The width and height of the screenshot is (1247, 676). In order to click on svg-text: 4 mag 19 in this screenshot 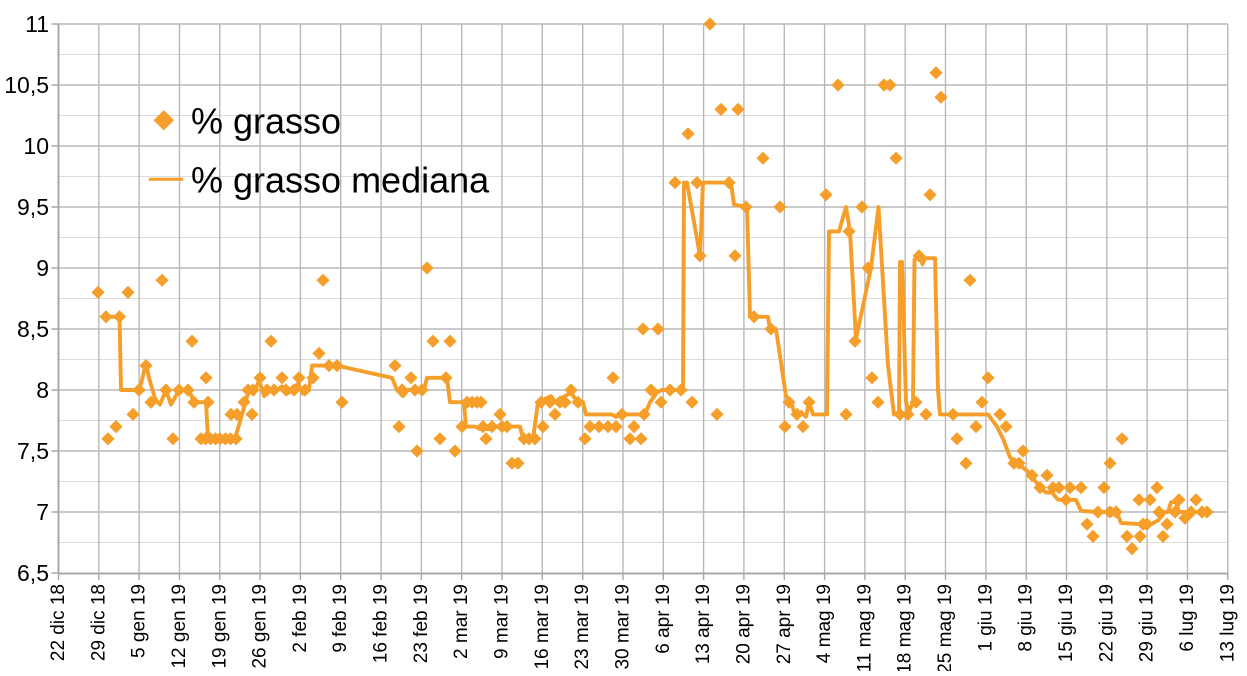, I will do `click(824, 623)`.